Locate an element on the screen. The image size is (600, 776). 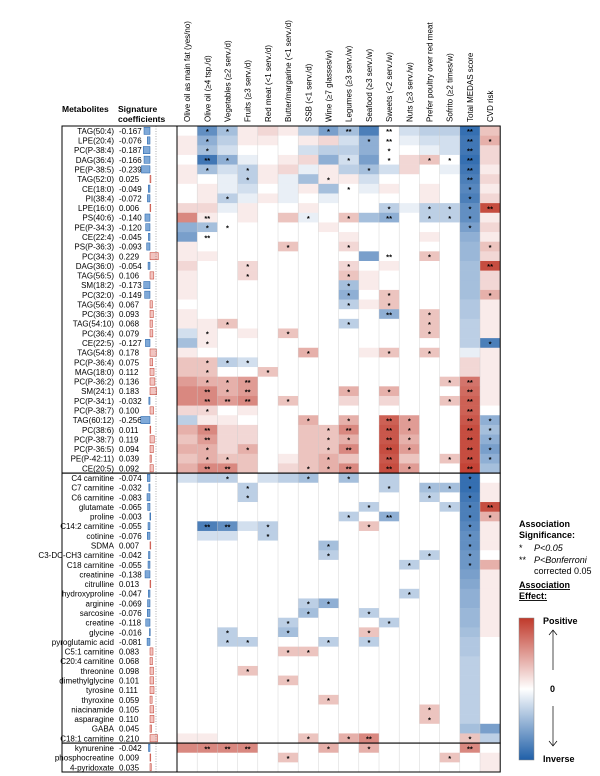
coefficient-label: 0.013 is located at coordinates (129, 584).